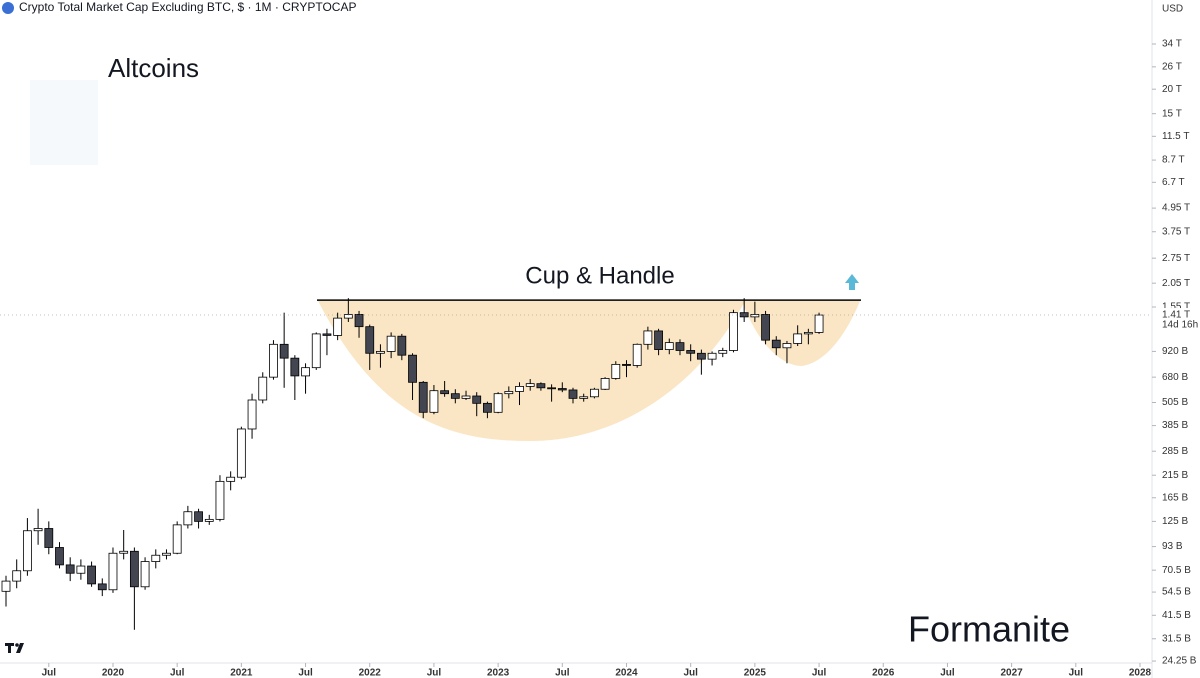 The image size is (1200, 678). What do you see at coordinates (153, 68) in the screenshot?
I see `heading: Altcoins` at bounding box center [153, 68].